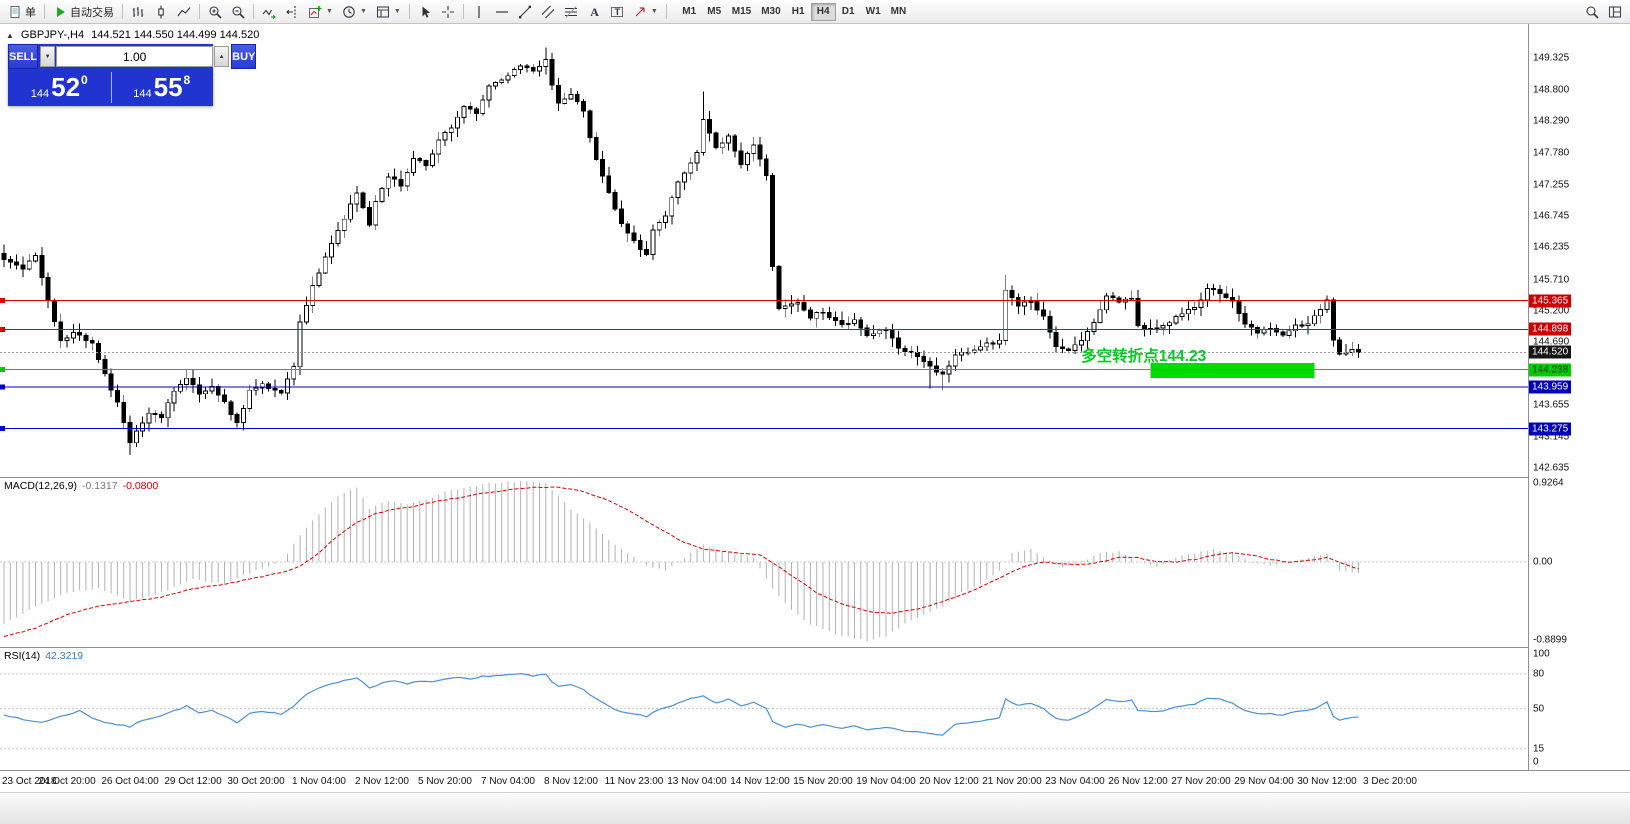  What do you see at coordinates (1551, 342) in the screenshot?
I see `axis-tick-label: 144.690` at bounding box center [1551, 342].